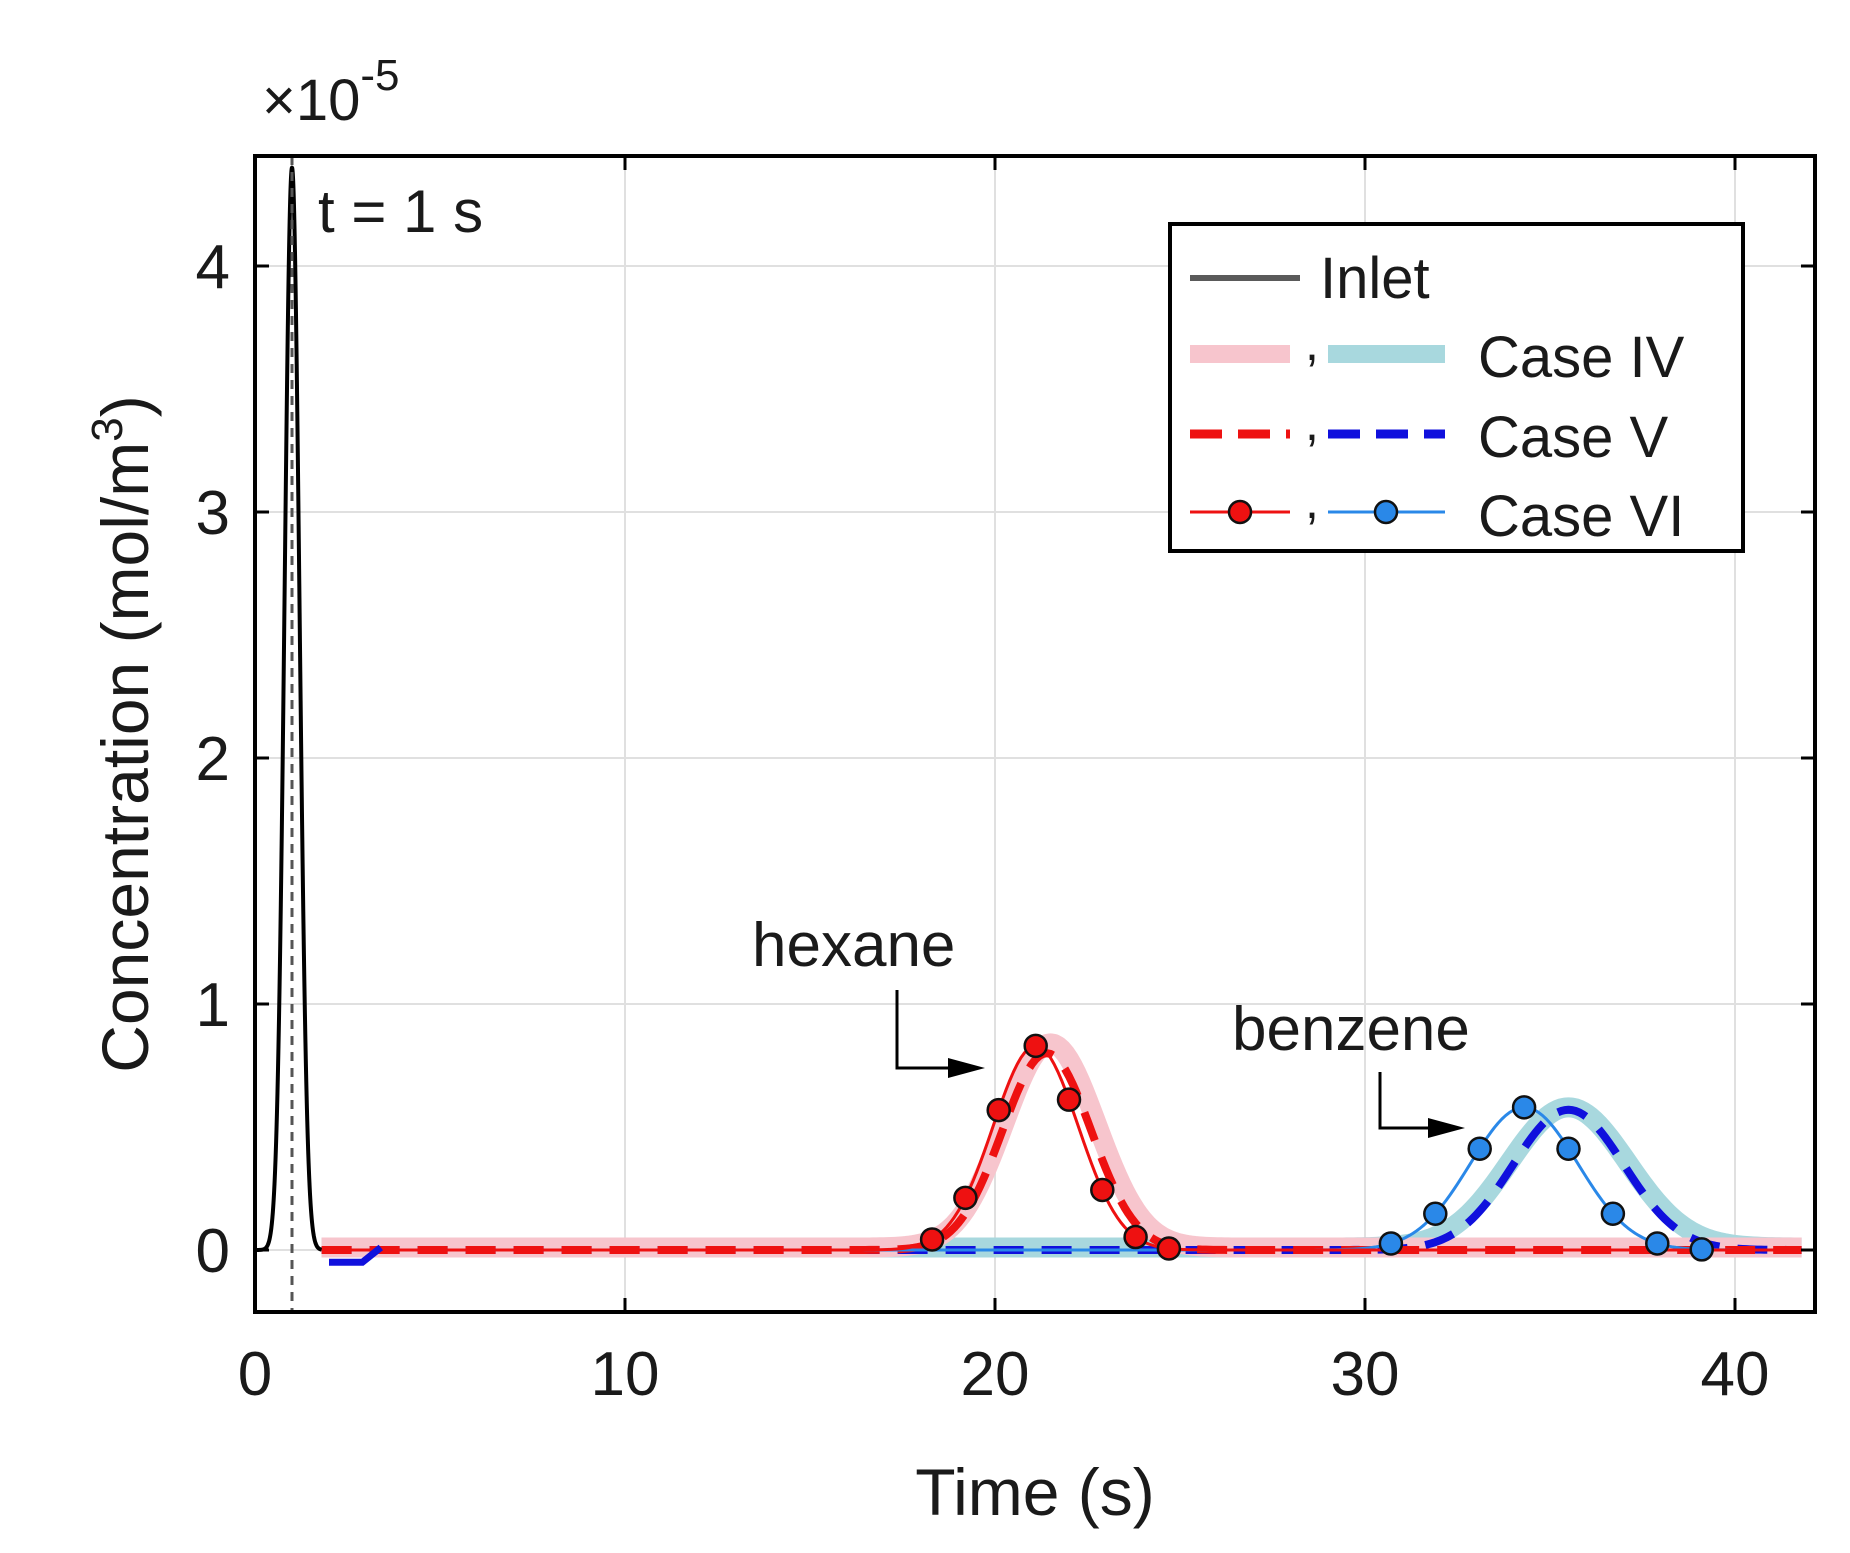 The width and height of the screenshot is (1850, 1553). What do you see at coordinates (213, 1251) in the screenshot?
I see `y-tick-label-0: 0` at bounding box center [213, 1251].